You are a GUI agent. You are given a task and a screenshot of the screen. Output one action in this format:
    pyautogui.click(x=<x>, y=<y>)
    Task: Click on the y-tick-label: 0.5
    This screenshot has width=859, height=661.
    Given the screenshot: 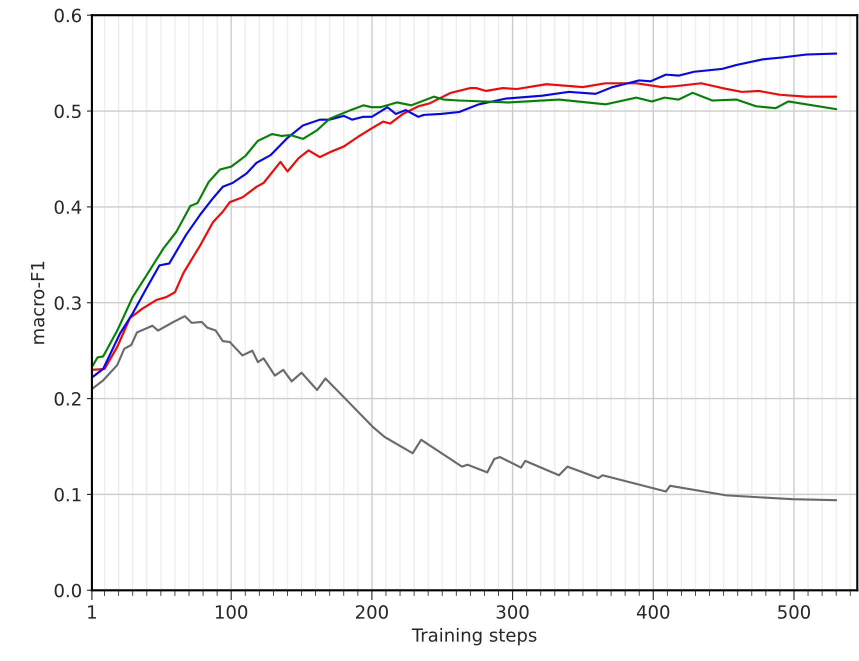 What is the action you would take?
    pyautogui.click(x=67, y=111)
    